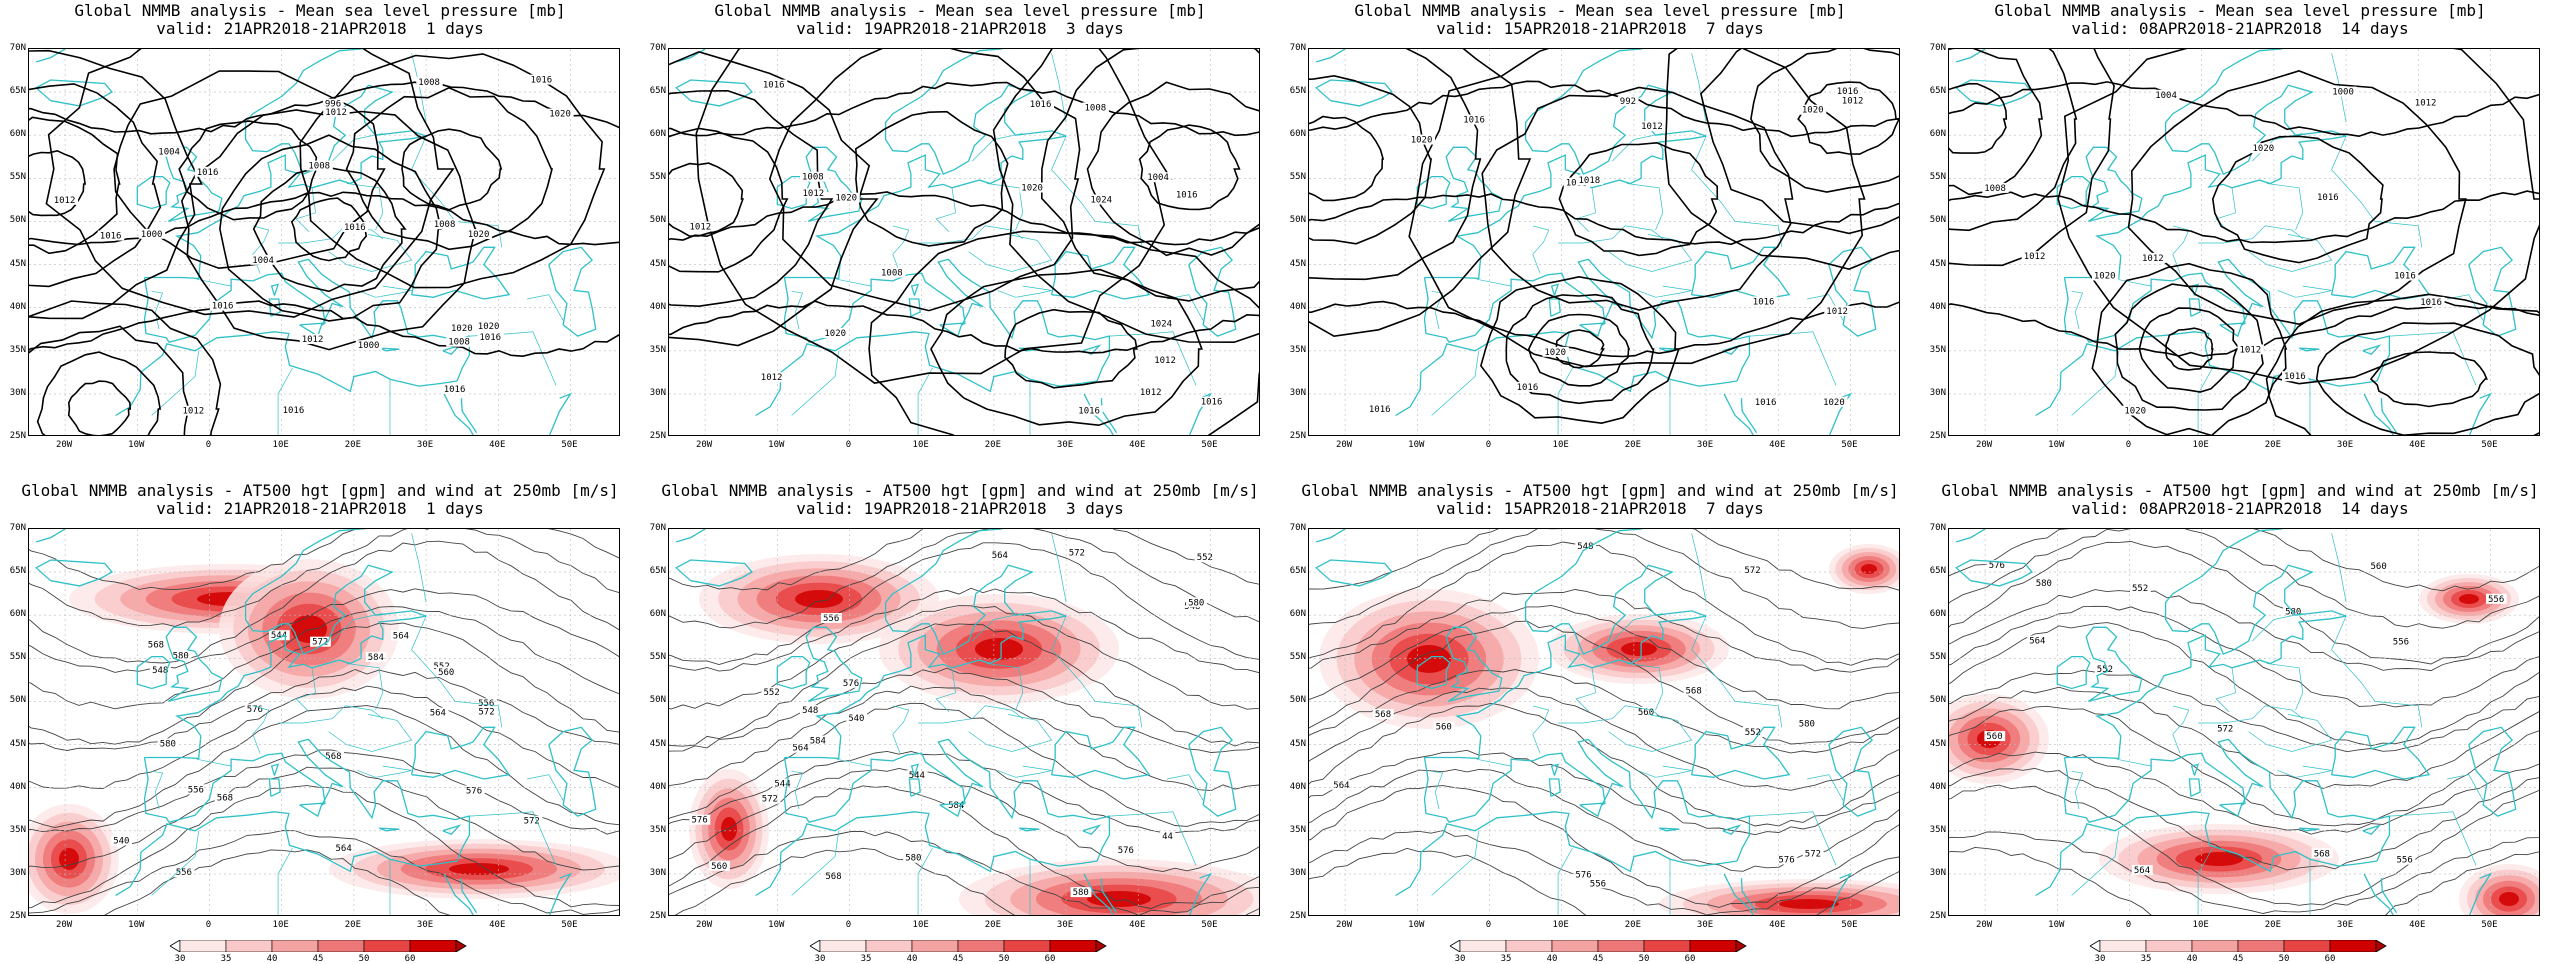  Describe the element at coordinates (1209, 445) in the screenshot. I see `lon-tick-label: 50E` at that location.